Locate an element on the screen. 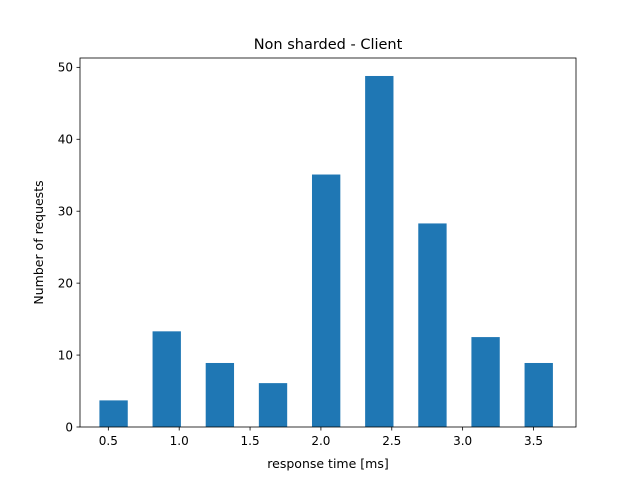  y-tick-label: 40 is located at coordinates (65, 140).